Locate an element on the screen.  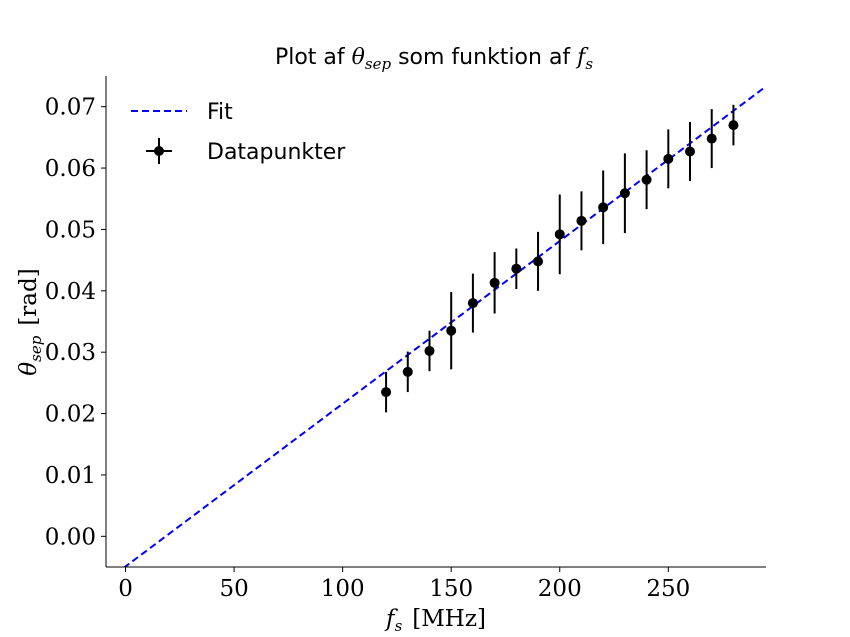
x-tick-label: 250 is located at coordinates (668, 589).